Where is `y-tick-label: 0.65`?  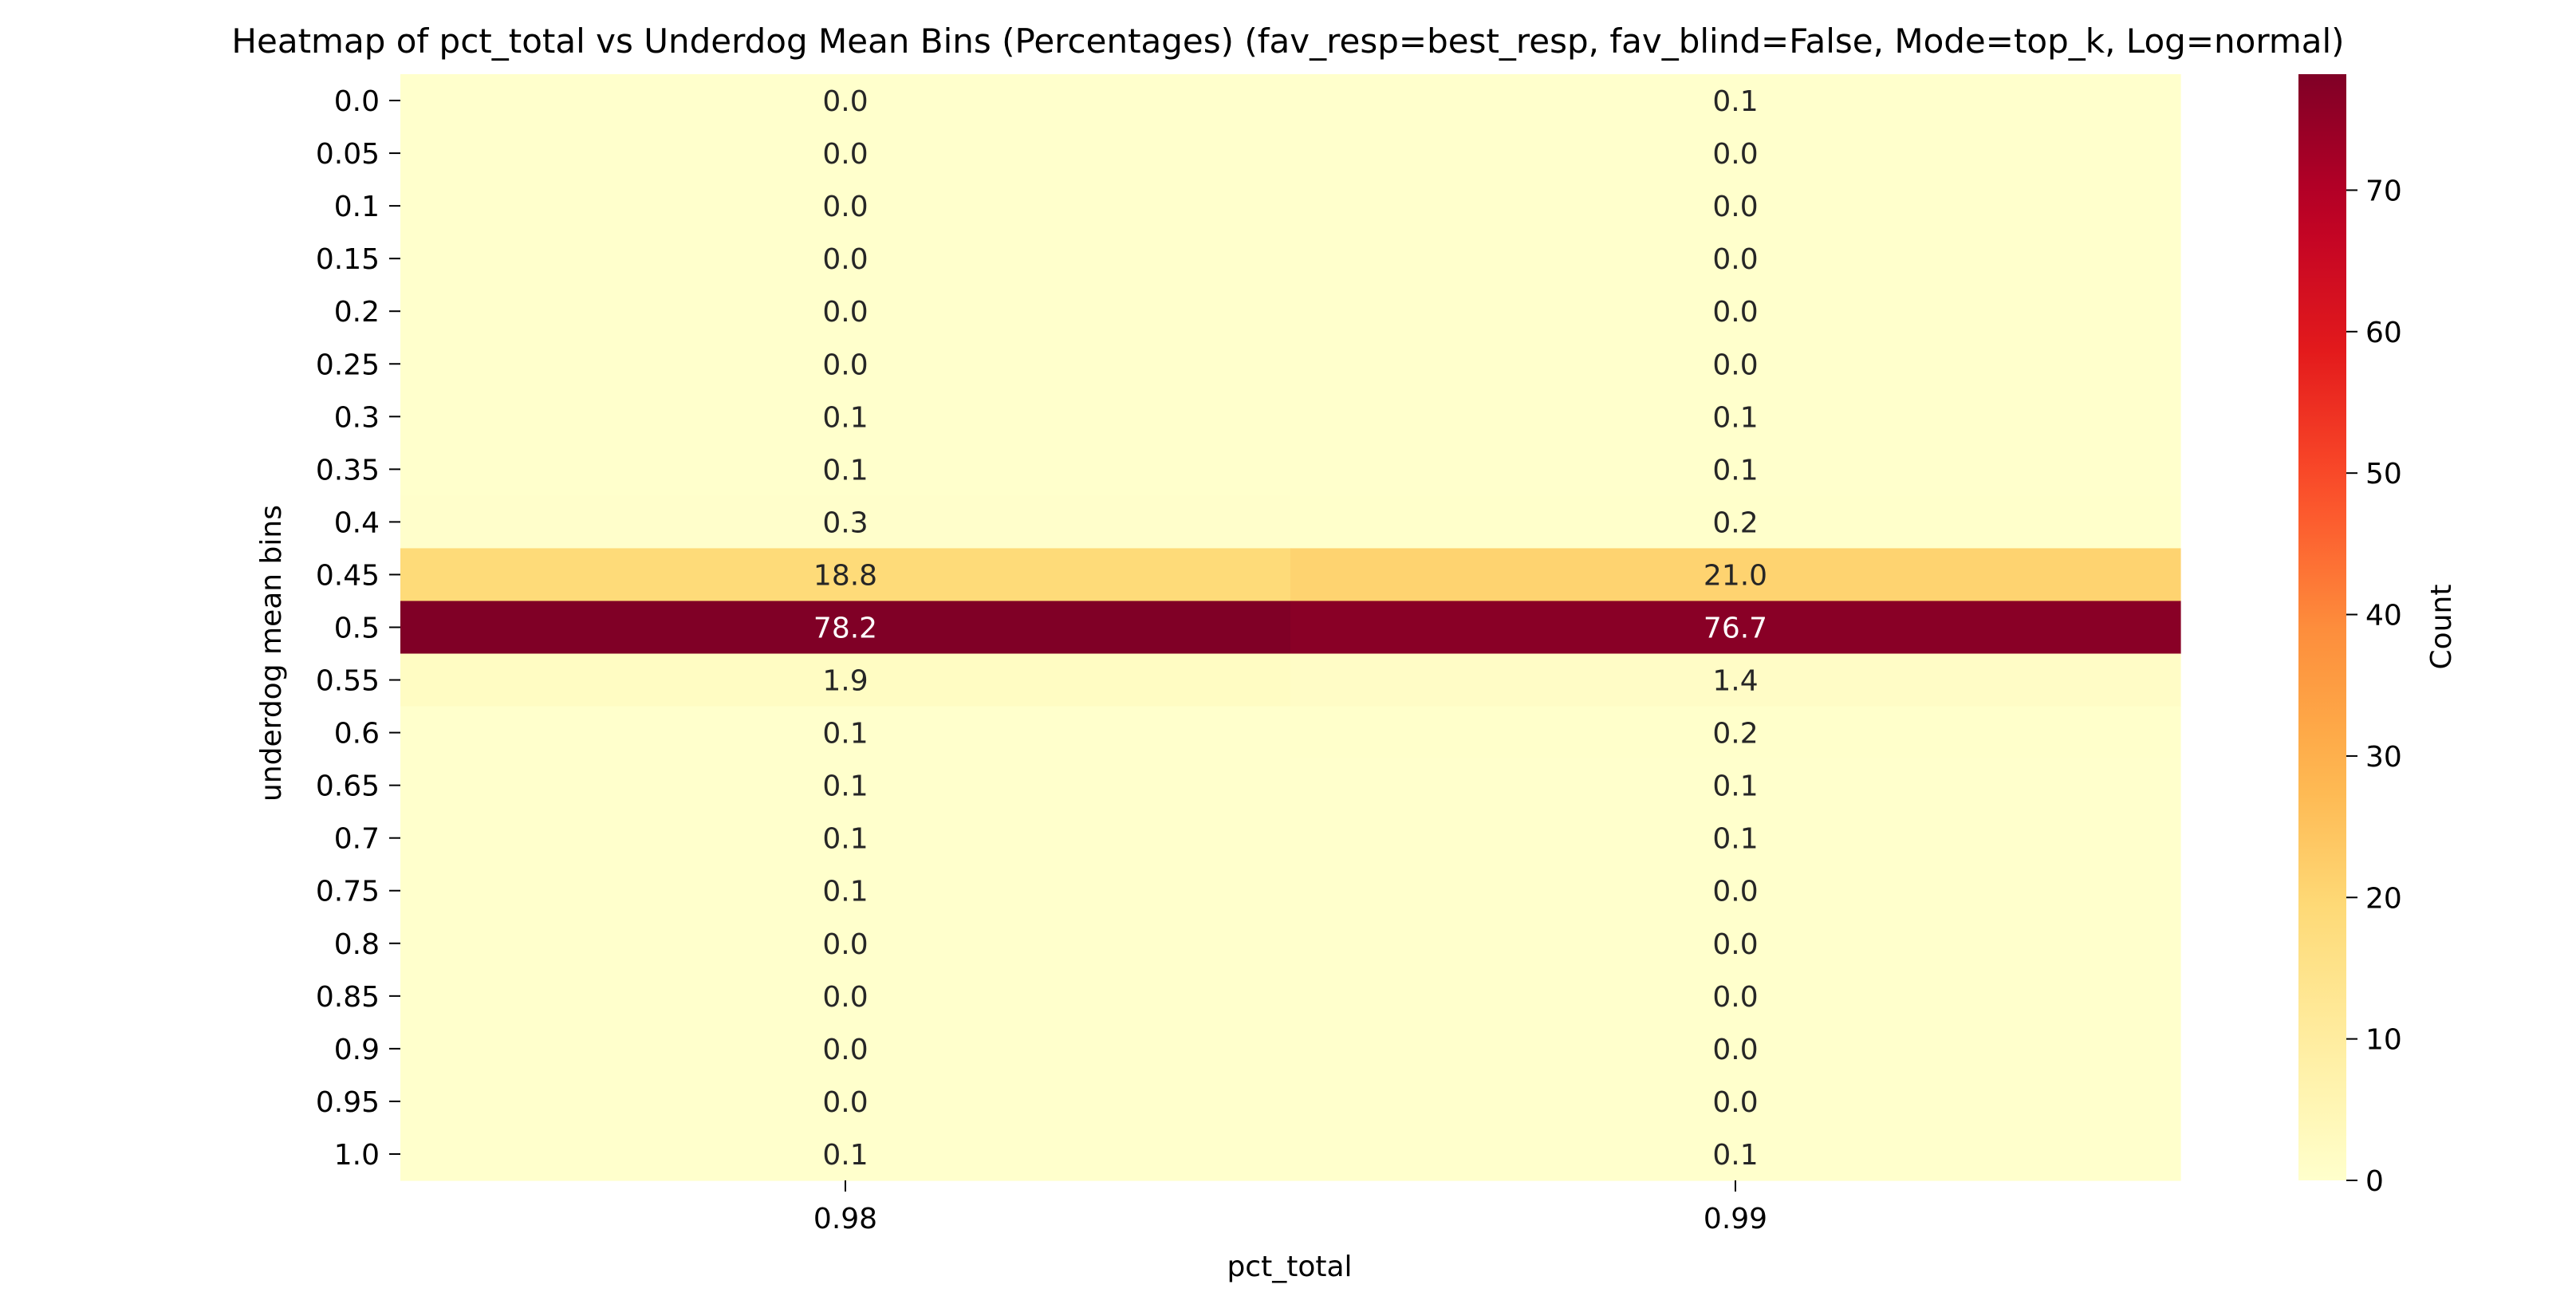 y-tick-label: 0.65 is located at coordinates (348, 786).